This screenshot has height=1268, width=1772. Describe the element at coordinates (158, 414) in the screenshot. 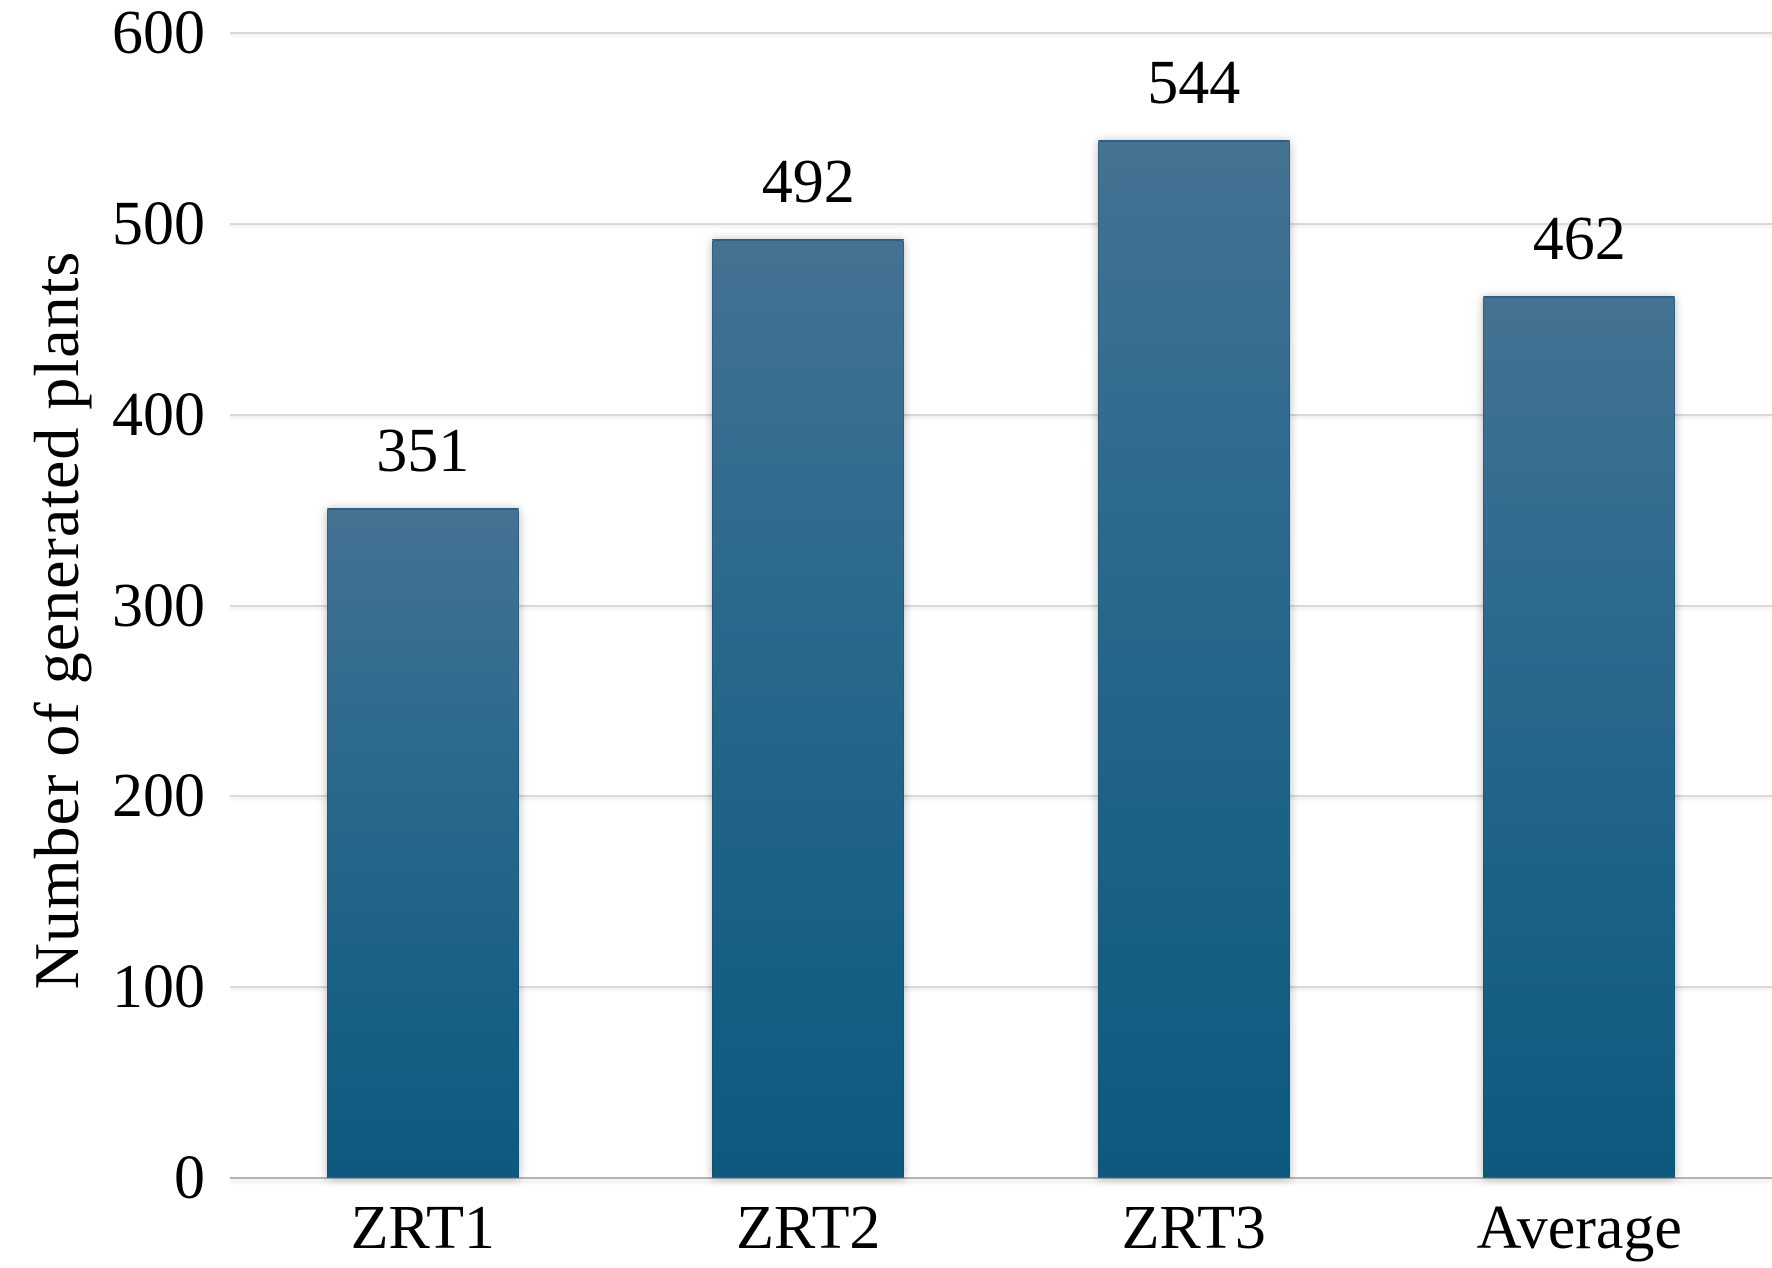

I see `y-tick-label-400: 400` at that location.